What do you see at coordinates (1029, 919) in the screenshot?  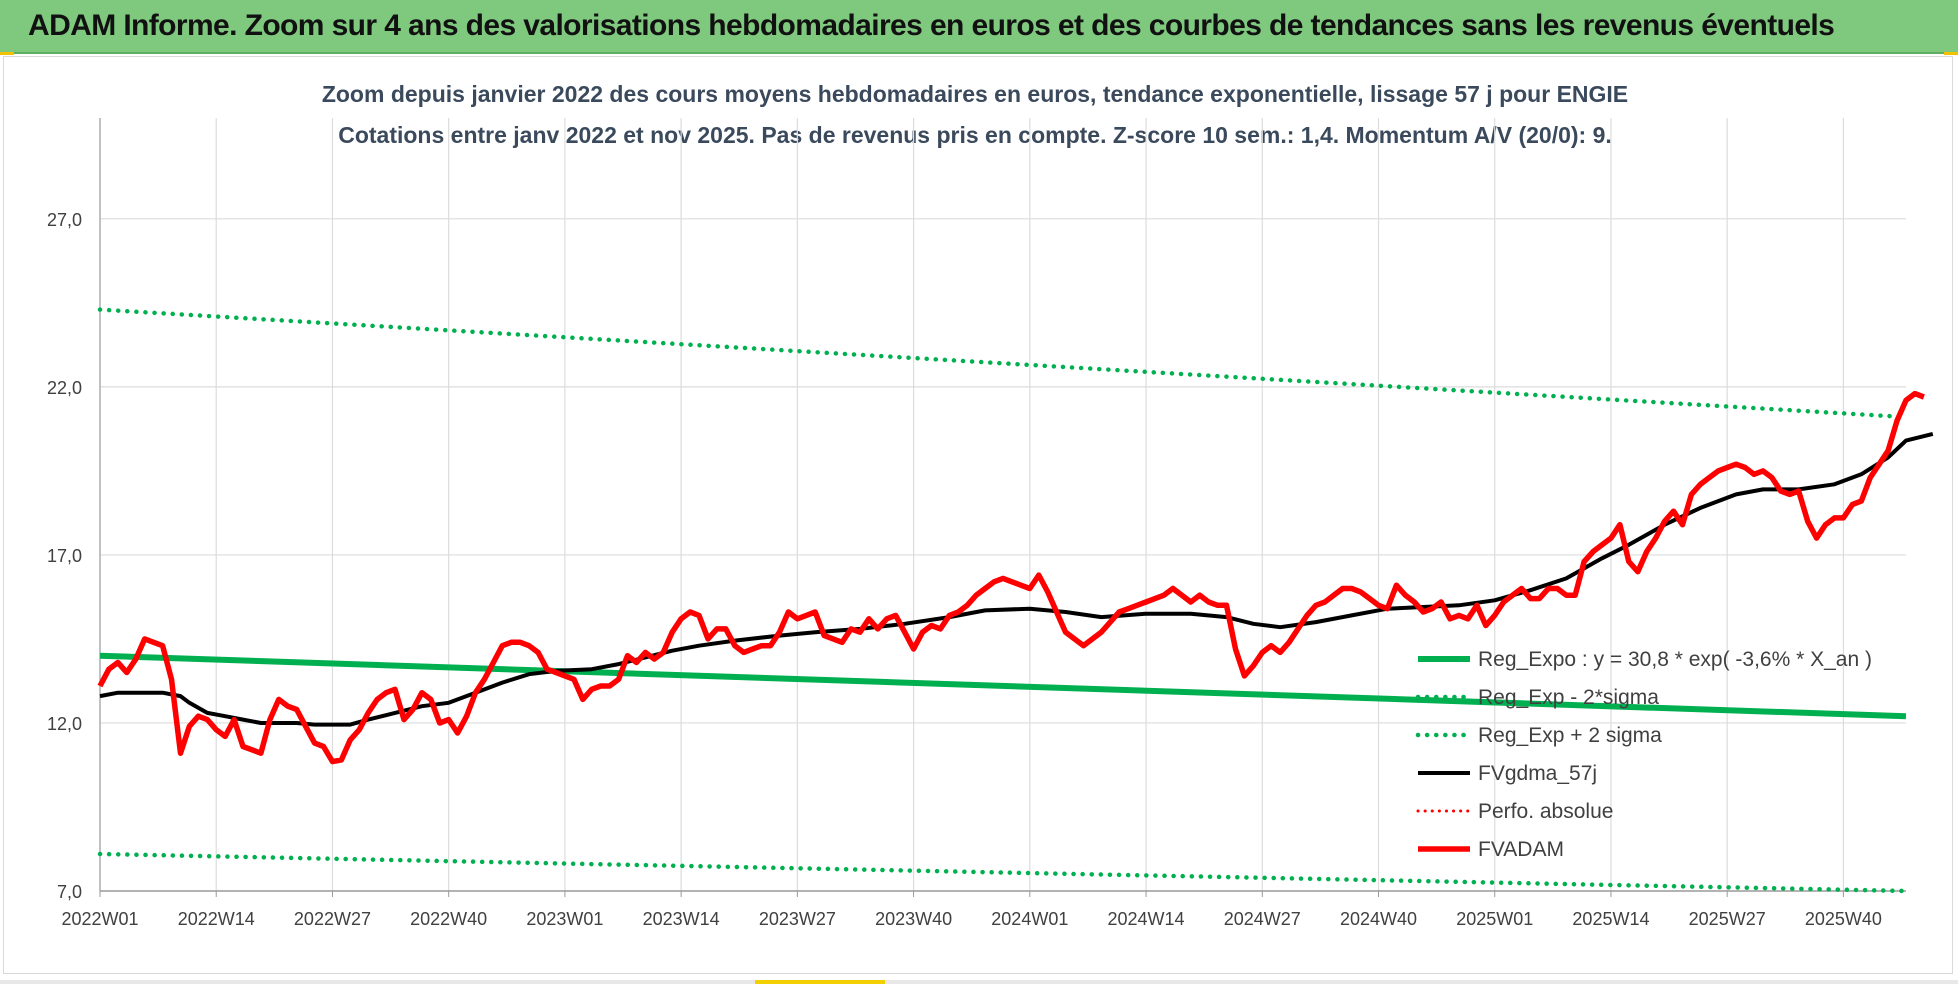 I see `x-tick-label: 2024W01` at bounding box center [1029, 919].